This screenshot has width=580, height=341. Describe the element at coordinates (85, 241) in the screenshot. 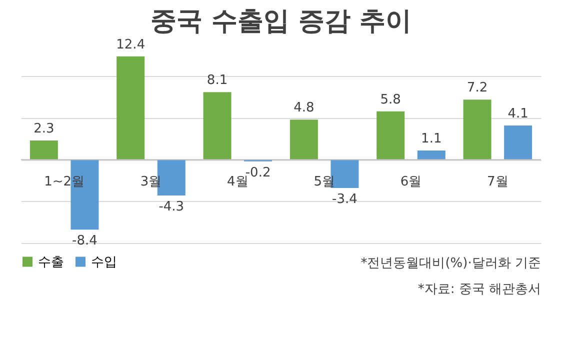

I see `data-label: -8.4` at that location.